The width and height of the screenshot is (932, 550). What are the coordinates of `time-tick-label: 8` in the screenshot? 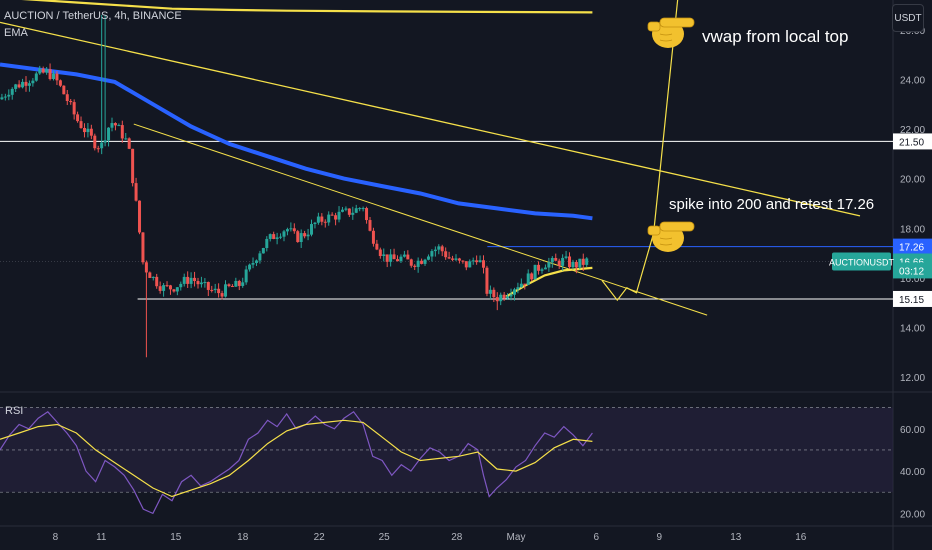 It's located at (56, 537).